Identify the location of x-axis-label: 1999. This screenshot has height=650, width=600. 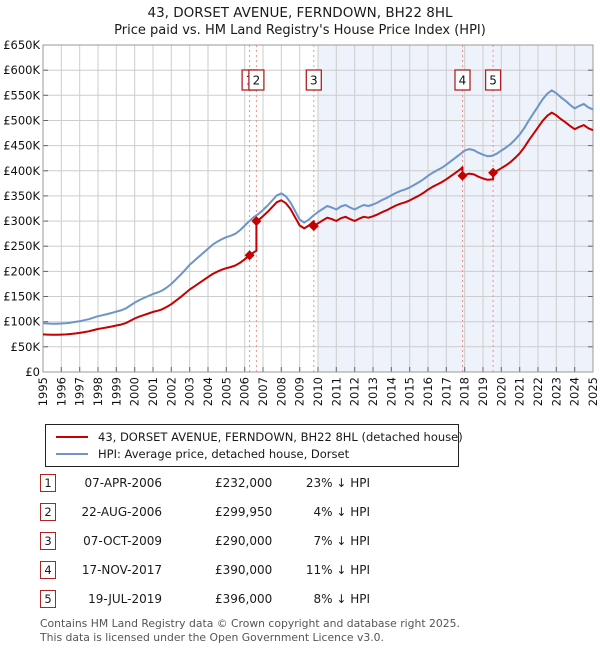
(116, 391).